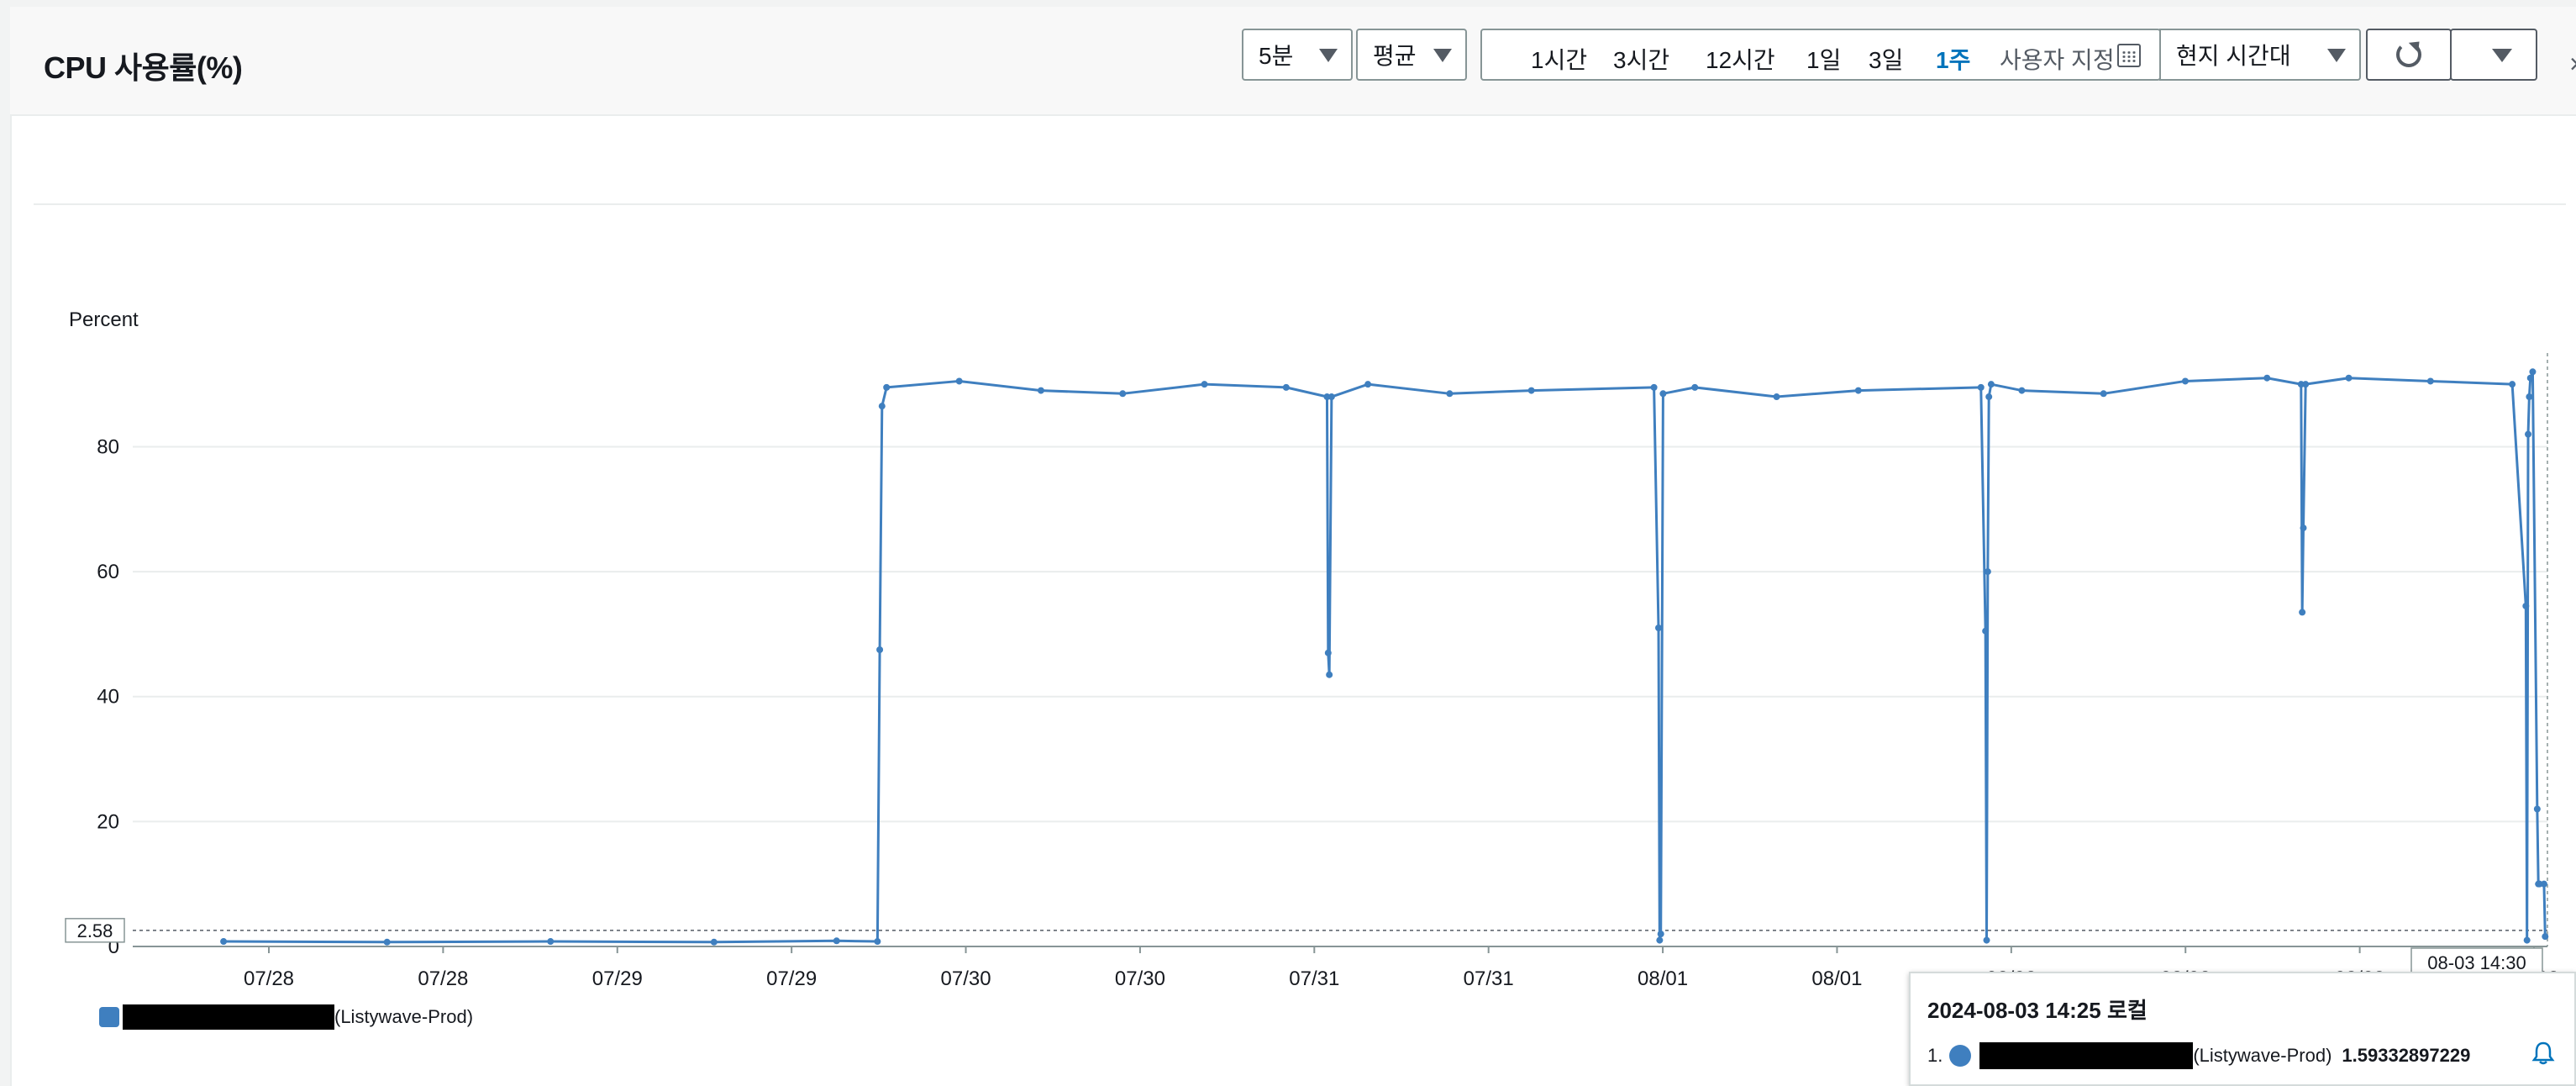 The height and width of the screenshot is (1086, 2576). What do you see at coordinates (104, 320) in the screenshot?
I see `y-axis-label: Percent` at bounding box center [104, 320].